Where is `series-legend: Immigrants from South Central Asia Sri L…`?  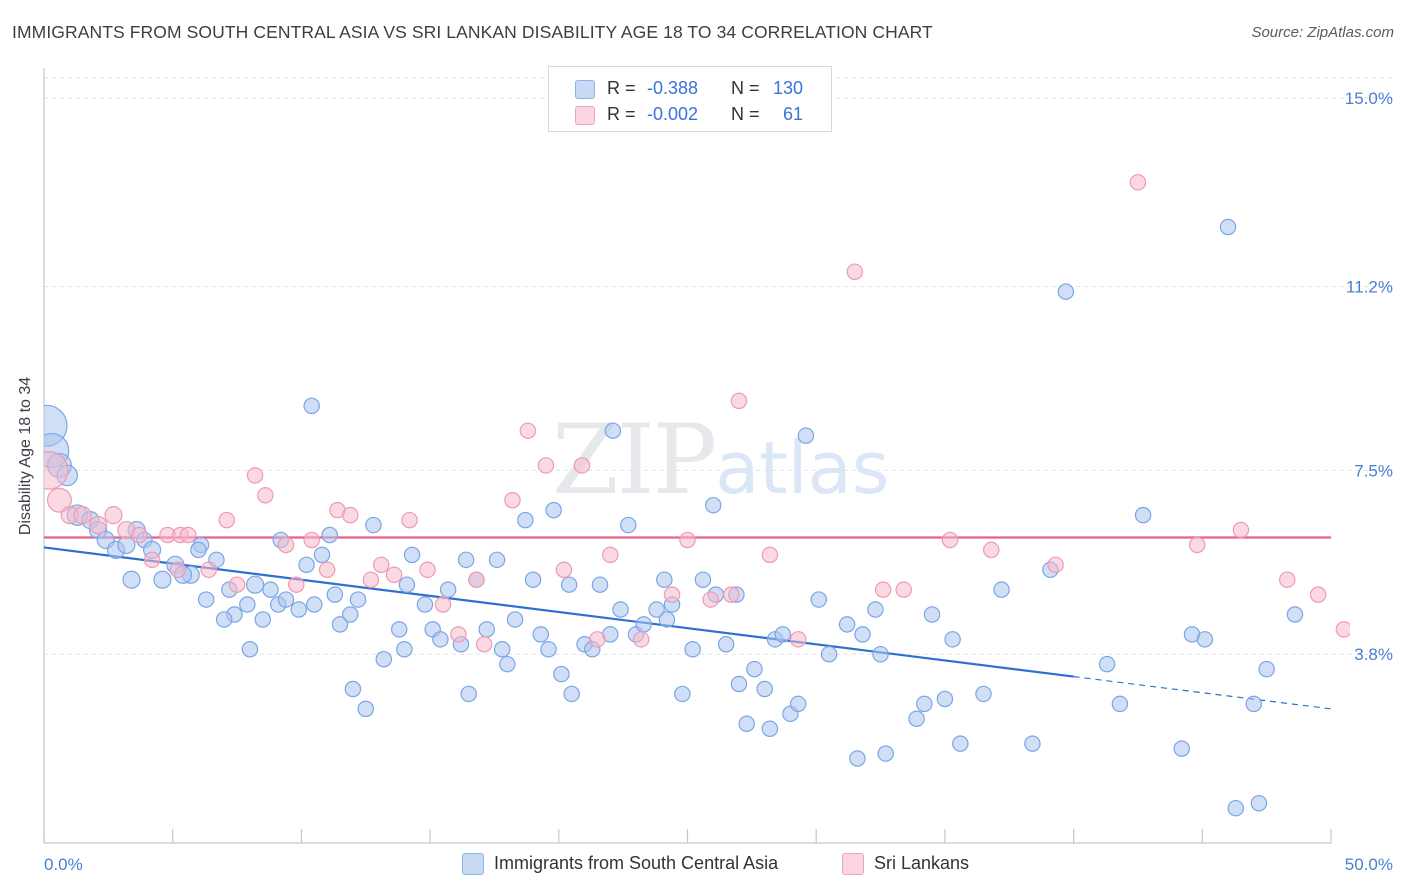
series-legend: Immigrants from South Central Asia Sri L… is located at coordinates (703, 865).